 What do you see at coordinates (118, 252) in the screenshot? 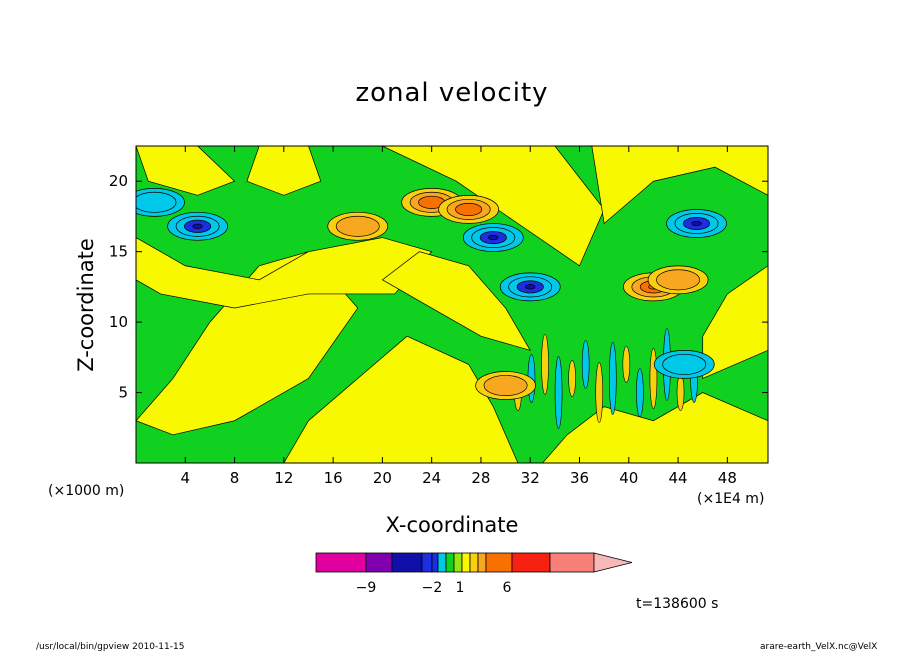
I see `y-tick-label: 15` at bounding box center [118, 252].